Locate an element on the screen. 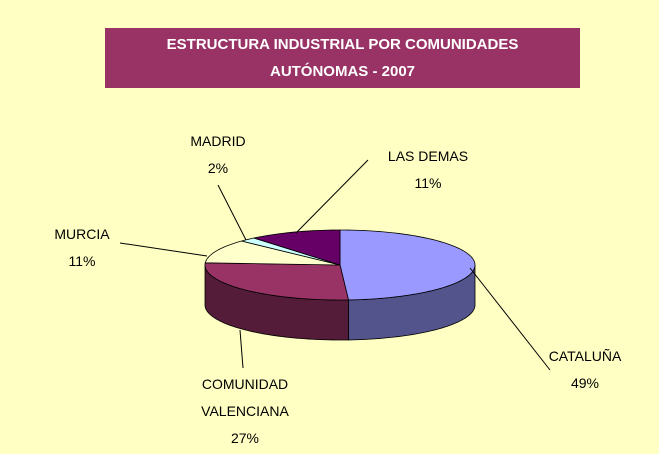  slice-label: COMUNIDAD VALENCIANA 27% is located at coordinates (245, 411).